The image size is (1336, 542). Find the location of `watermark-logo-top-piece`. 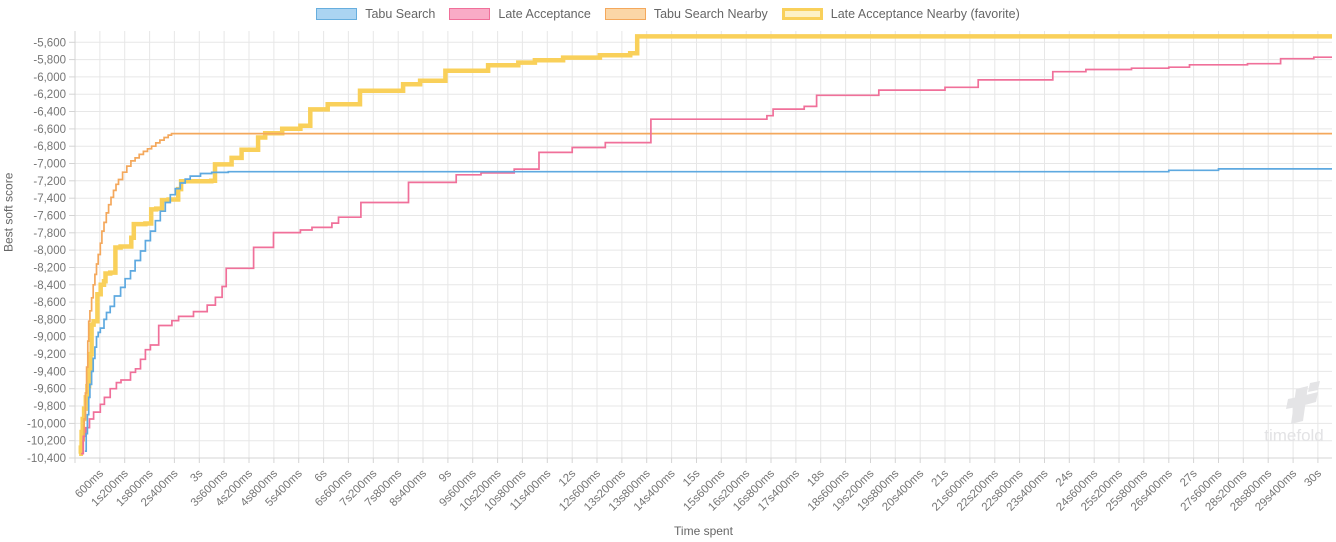

watermark-logo-top-piece is located at coordinates (1314, 386).